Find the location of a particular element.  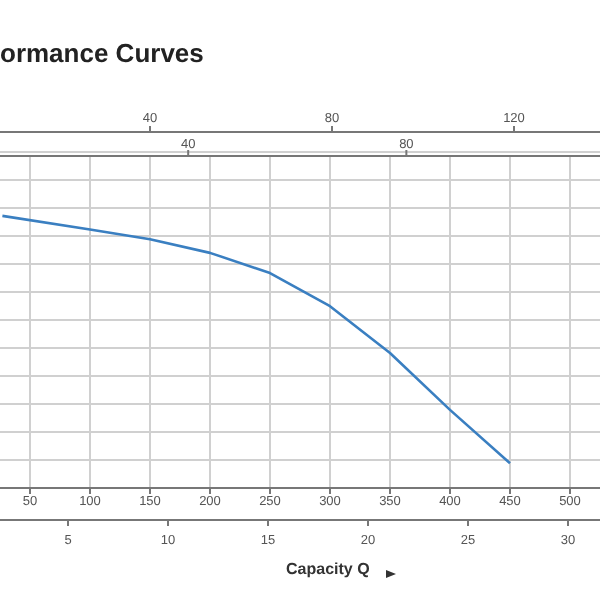

chart-title: ormance Curves is located at coordinates (102, 53).